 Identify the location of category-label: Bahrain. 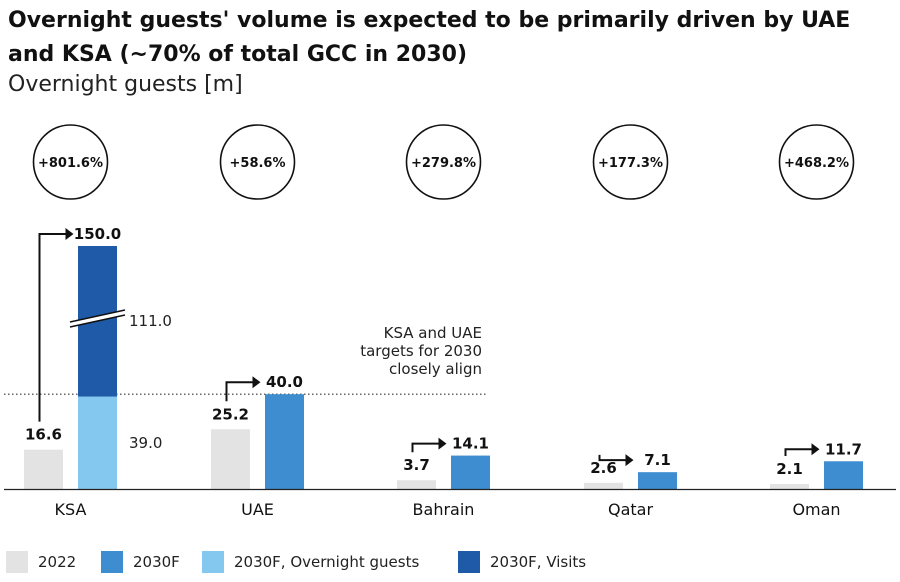
(444, 509).